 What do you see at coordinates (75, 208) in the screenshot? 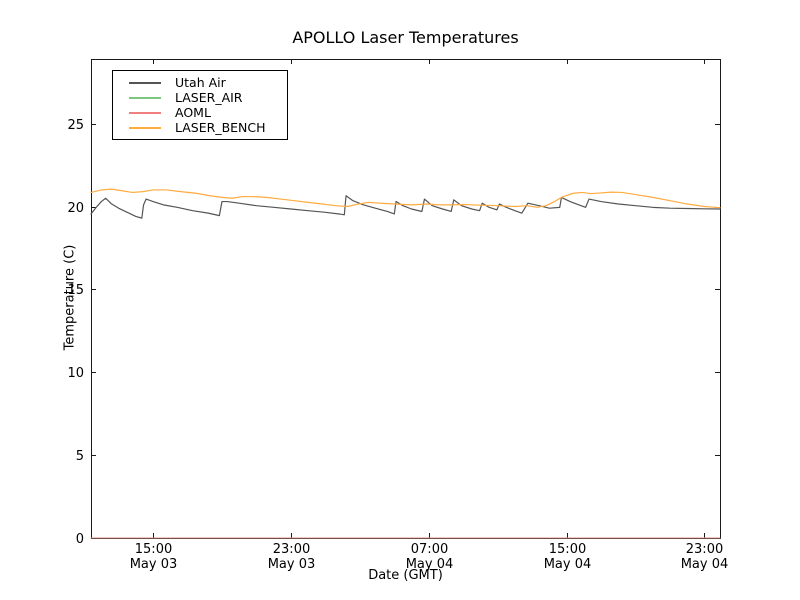
I see `y-tick-label: 20` at bounding box center [75, 208].